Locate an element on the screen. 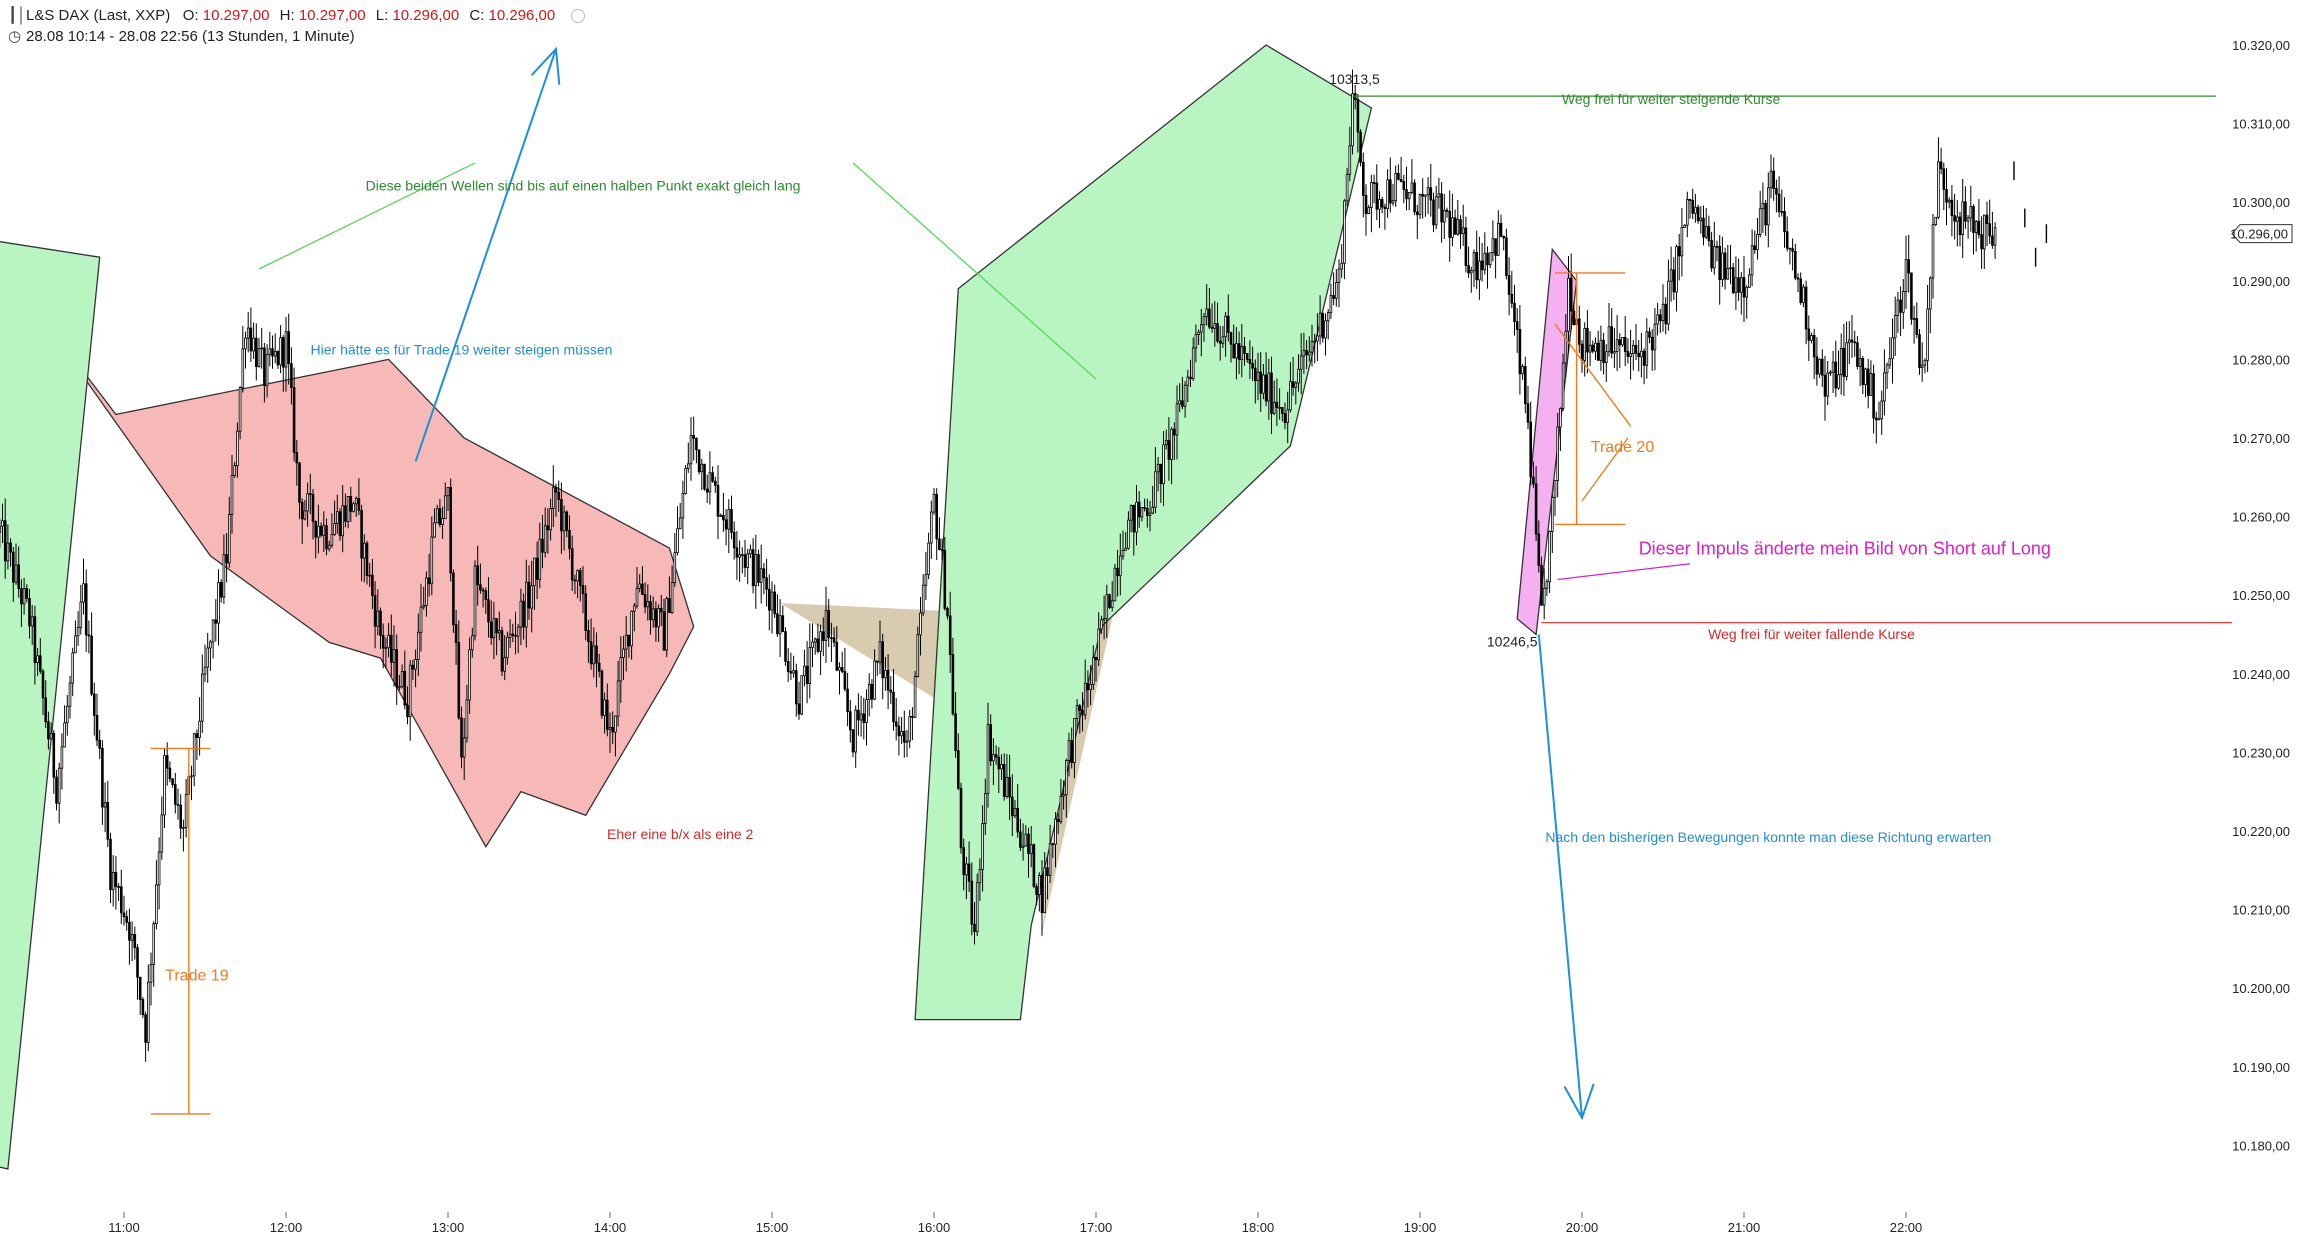 The width and height of the screenshot is (2308, 1242). x-tick-label: 21:00 is located at coordinates (1744, 1227).